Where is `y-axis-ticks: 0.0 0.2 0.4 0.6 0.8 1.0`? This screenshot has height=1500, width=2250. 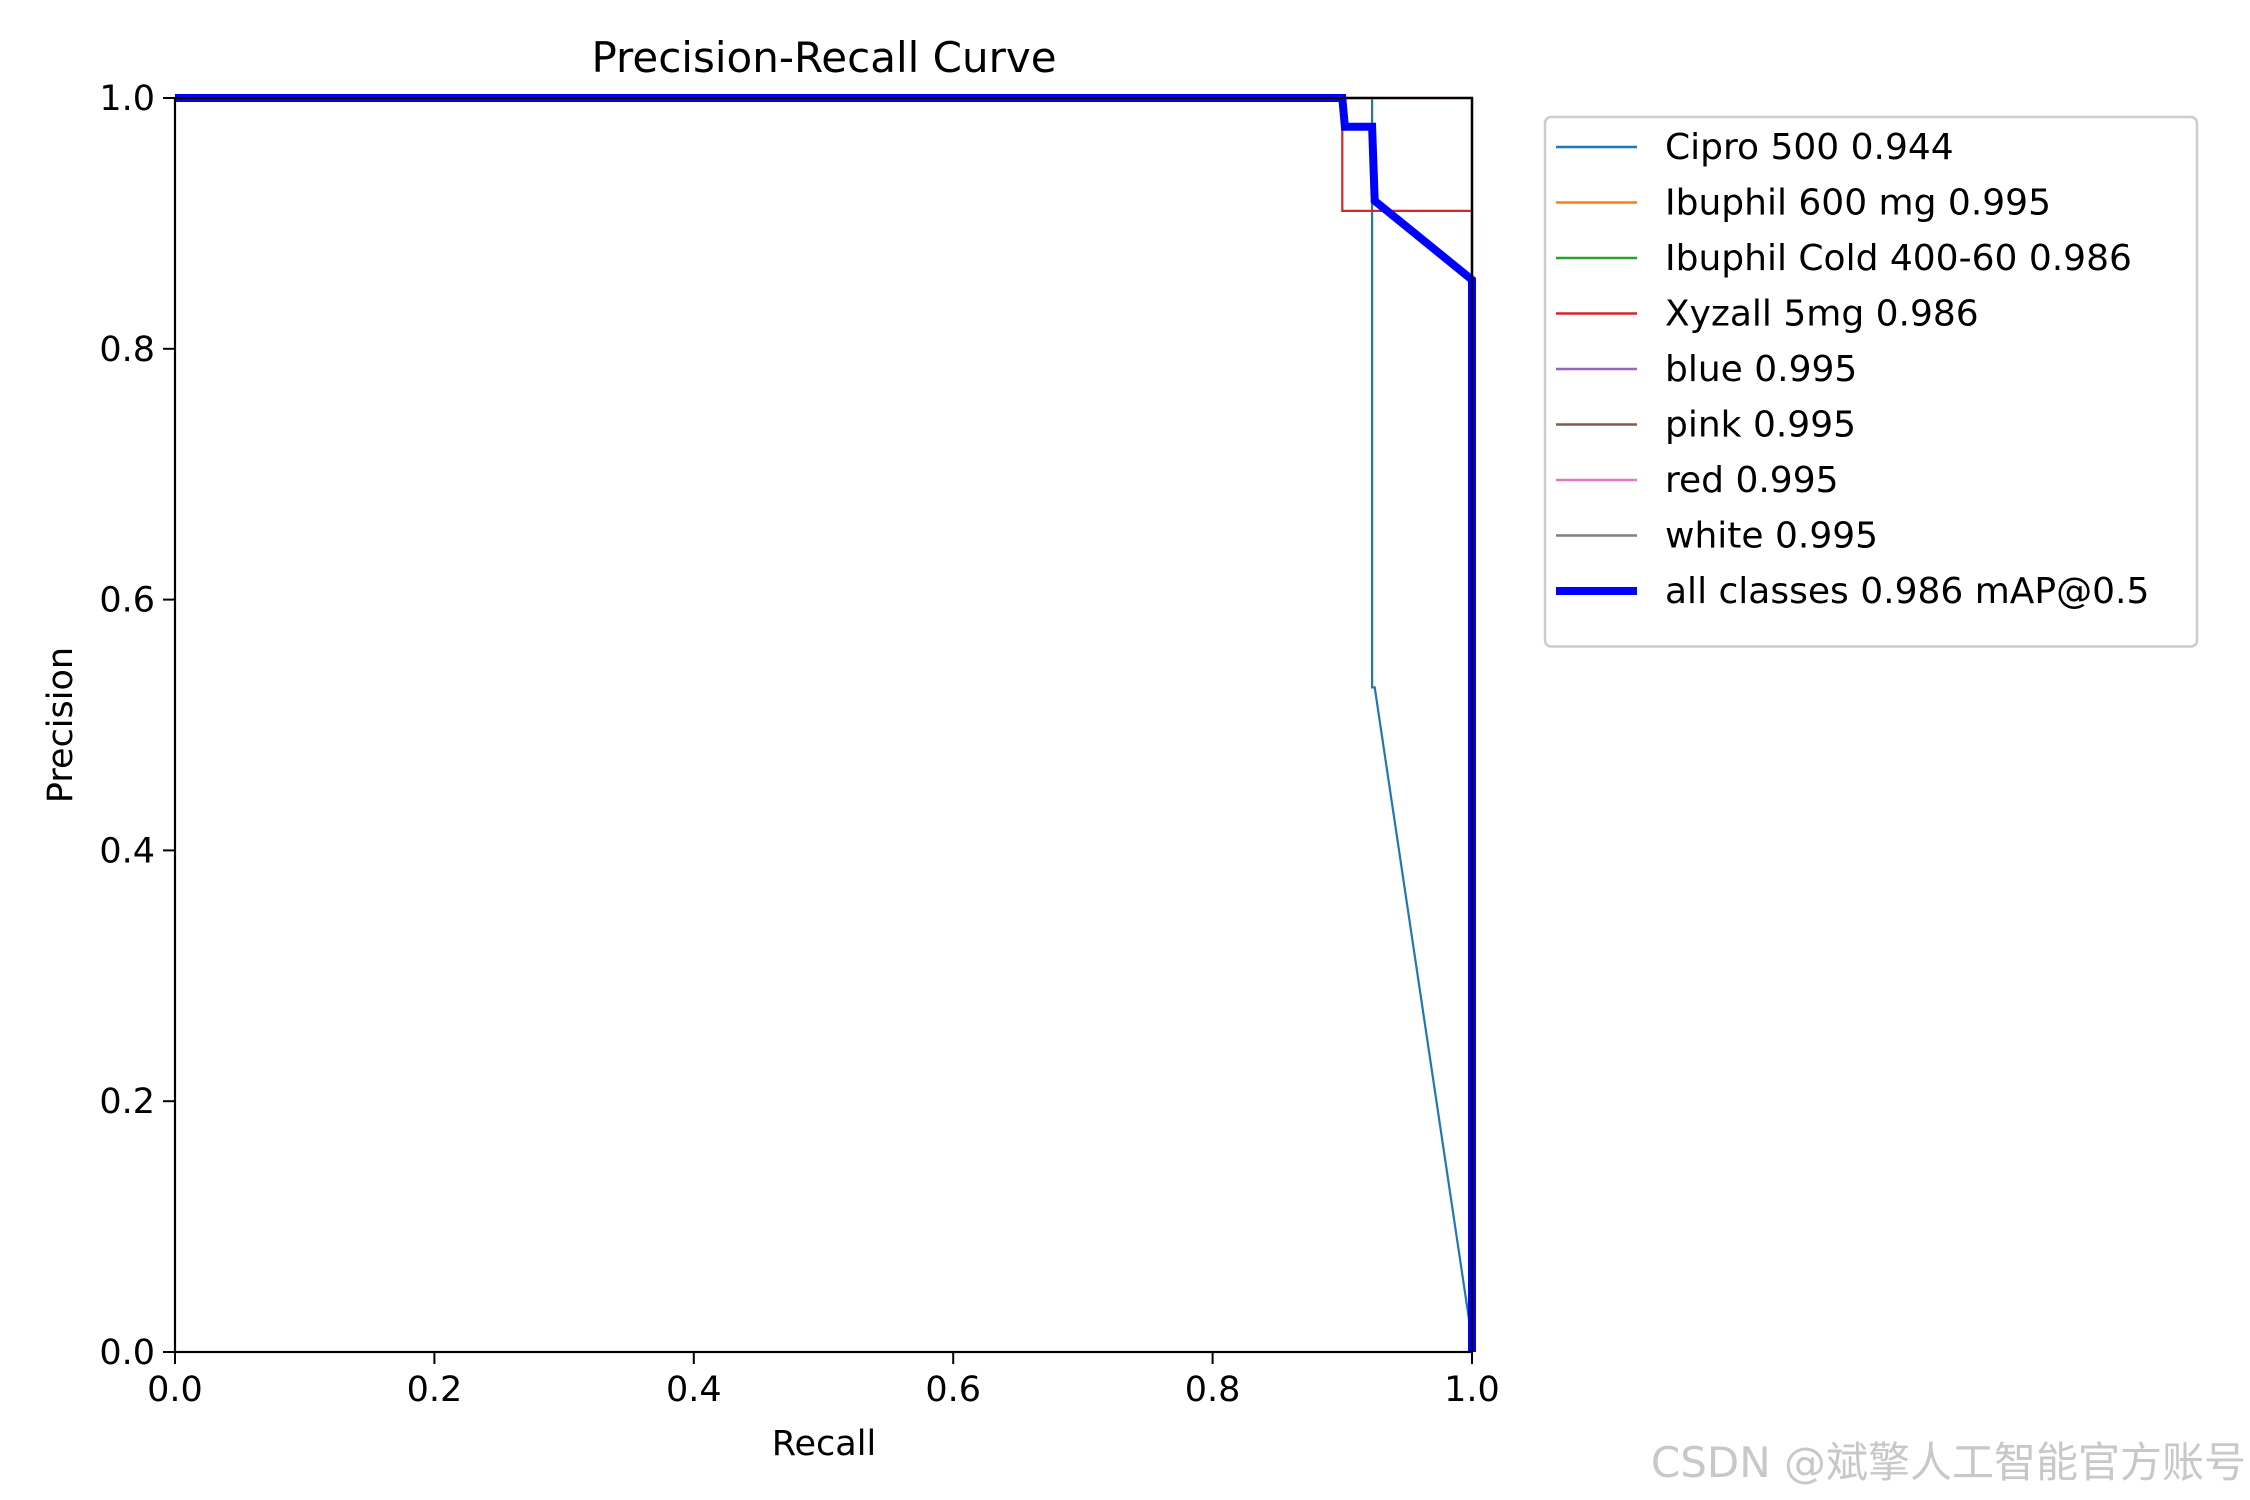 y-axis-ticks: 0.0 0.2 0.4 0.6 0.8 1.0 is located at coordinates (137, 726).